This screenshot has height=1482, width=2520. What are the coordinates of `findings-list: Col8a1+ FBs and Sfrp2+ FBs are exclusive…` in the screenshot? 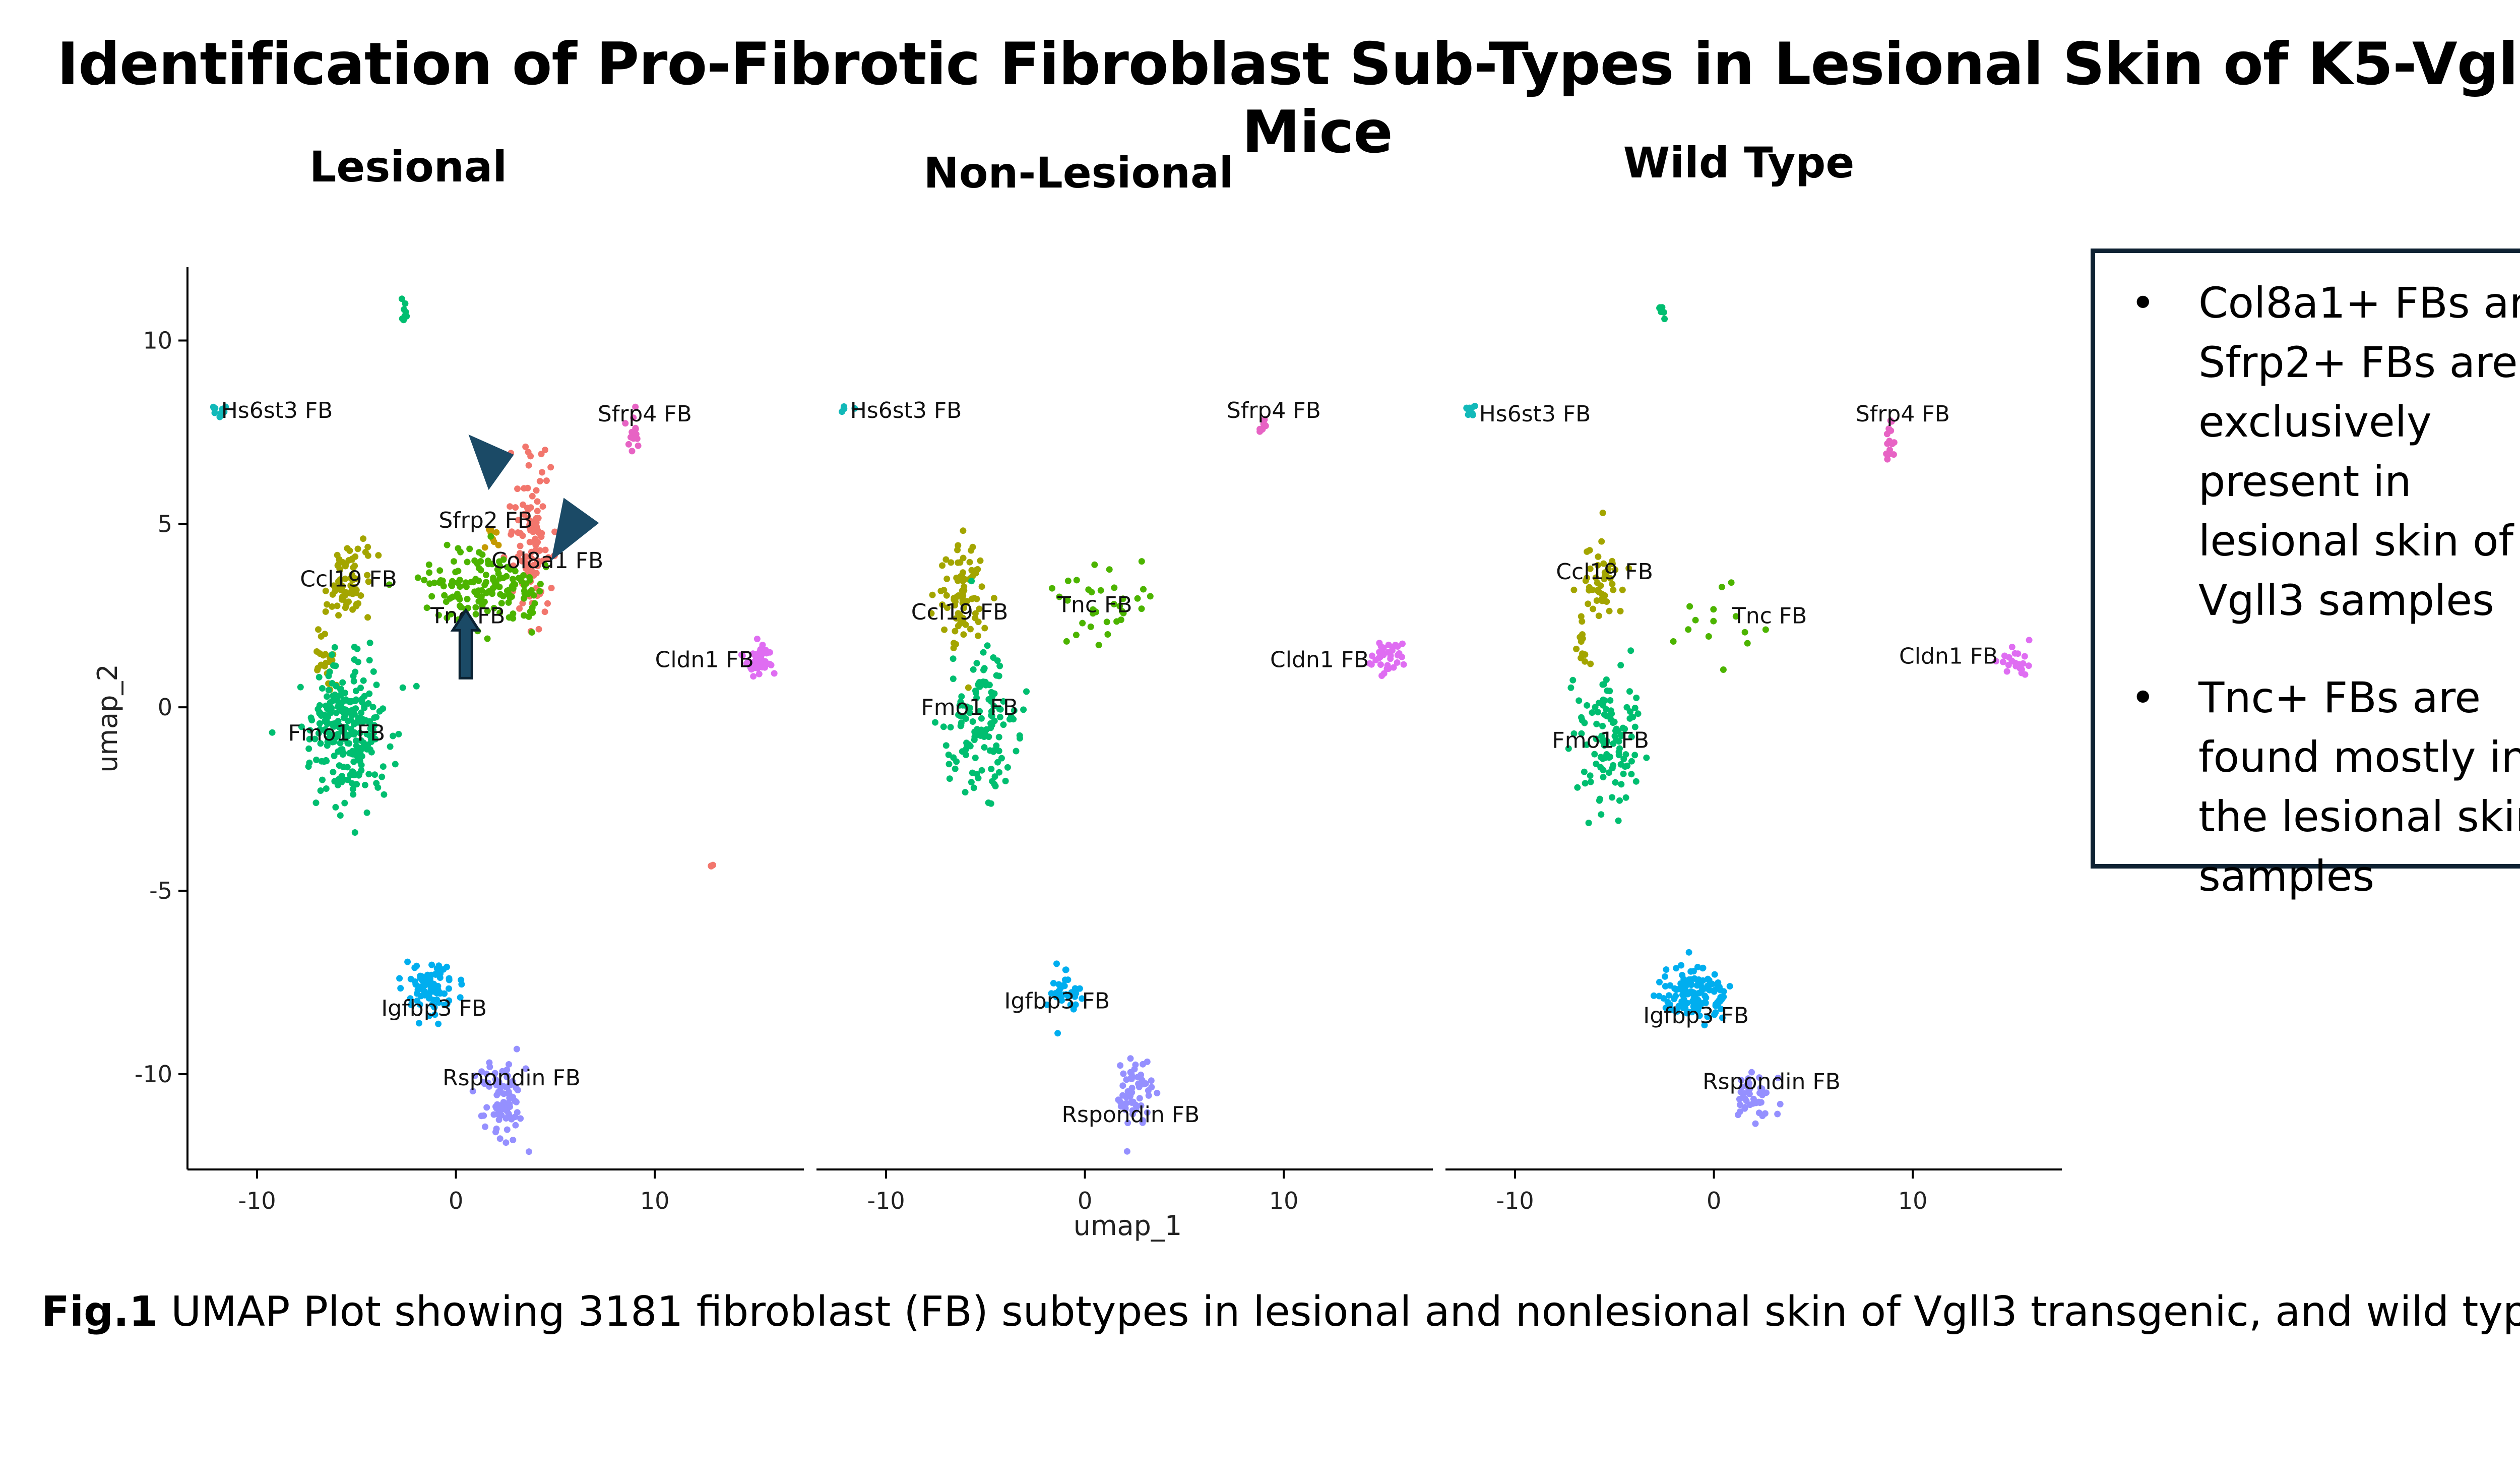 It's located at (2318, 589).